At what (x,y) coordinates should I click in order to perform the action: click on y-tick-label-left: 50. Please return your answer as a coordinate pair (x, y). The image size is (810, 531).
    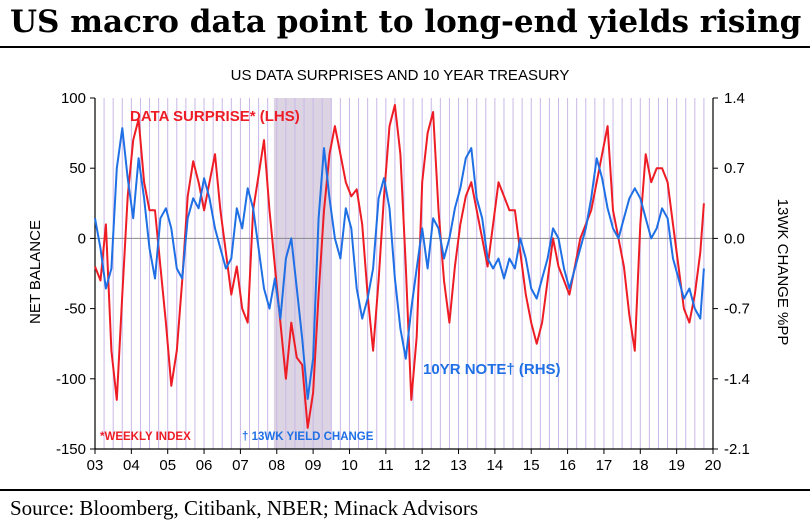
    Looking at the image, I should click on (77, 168).